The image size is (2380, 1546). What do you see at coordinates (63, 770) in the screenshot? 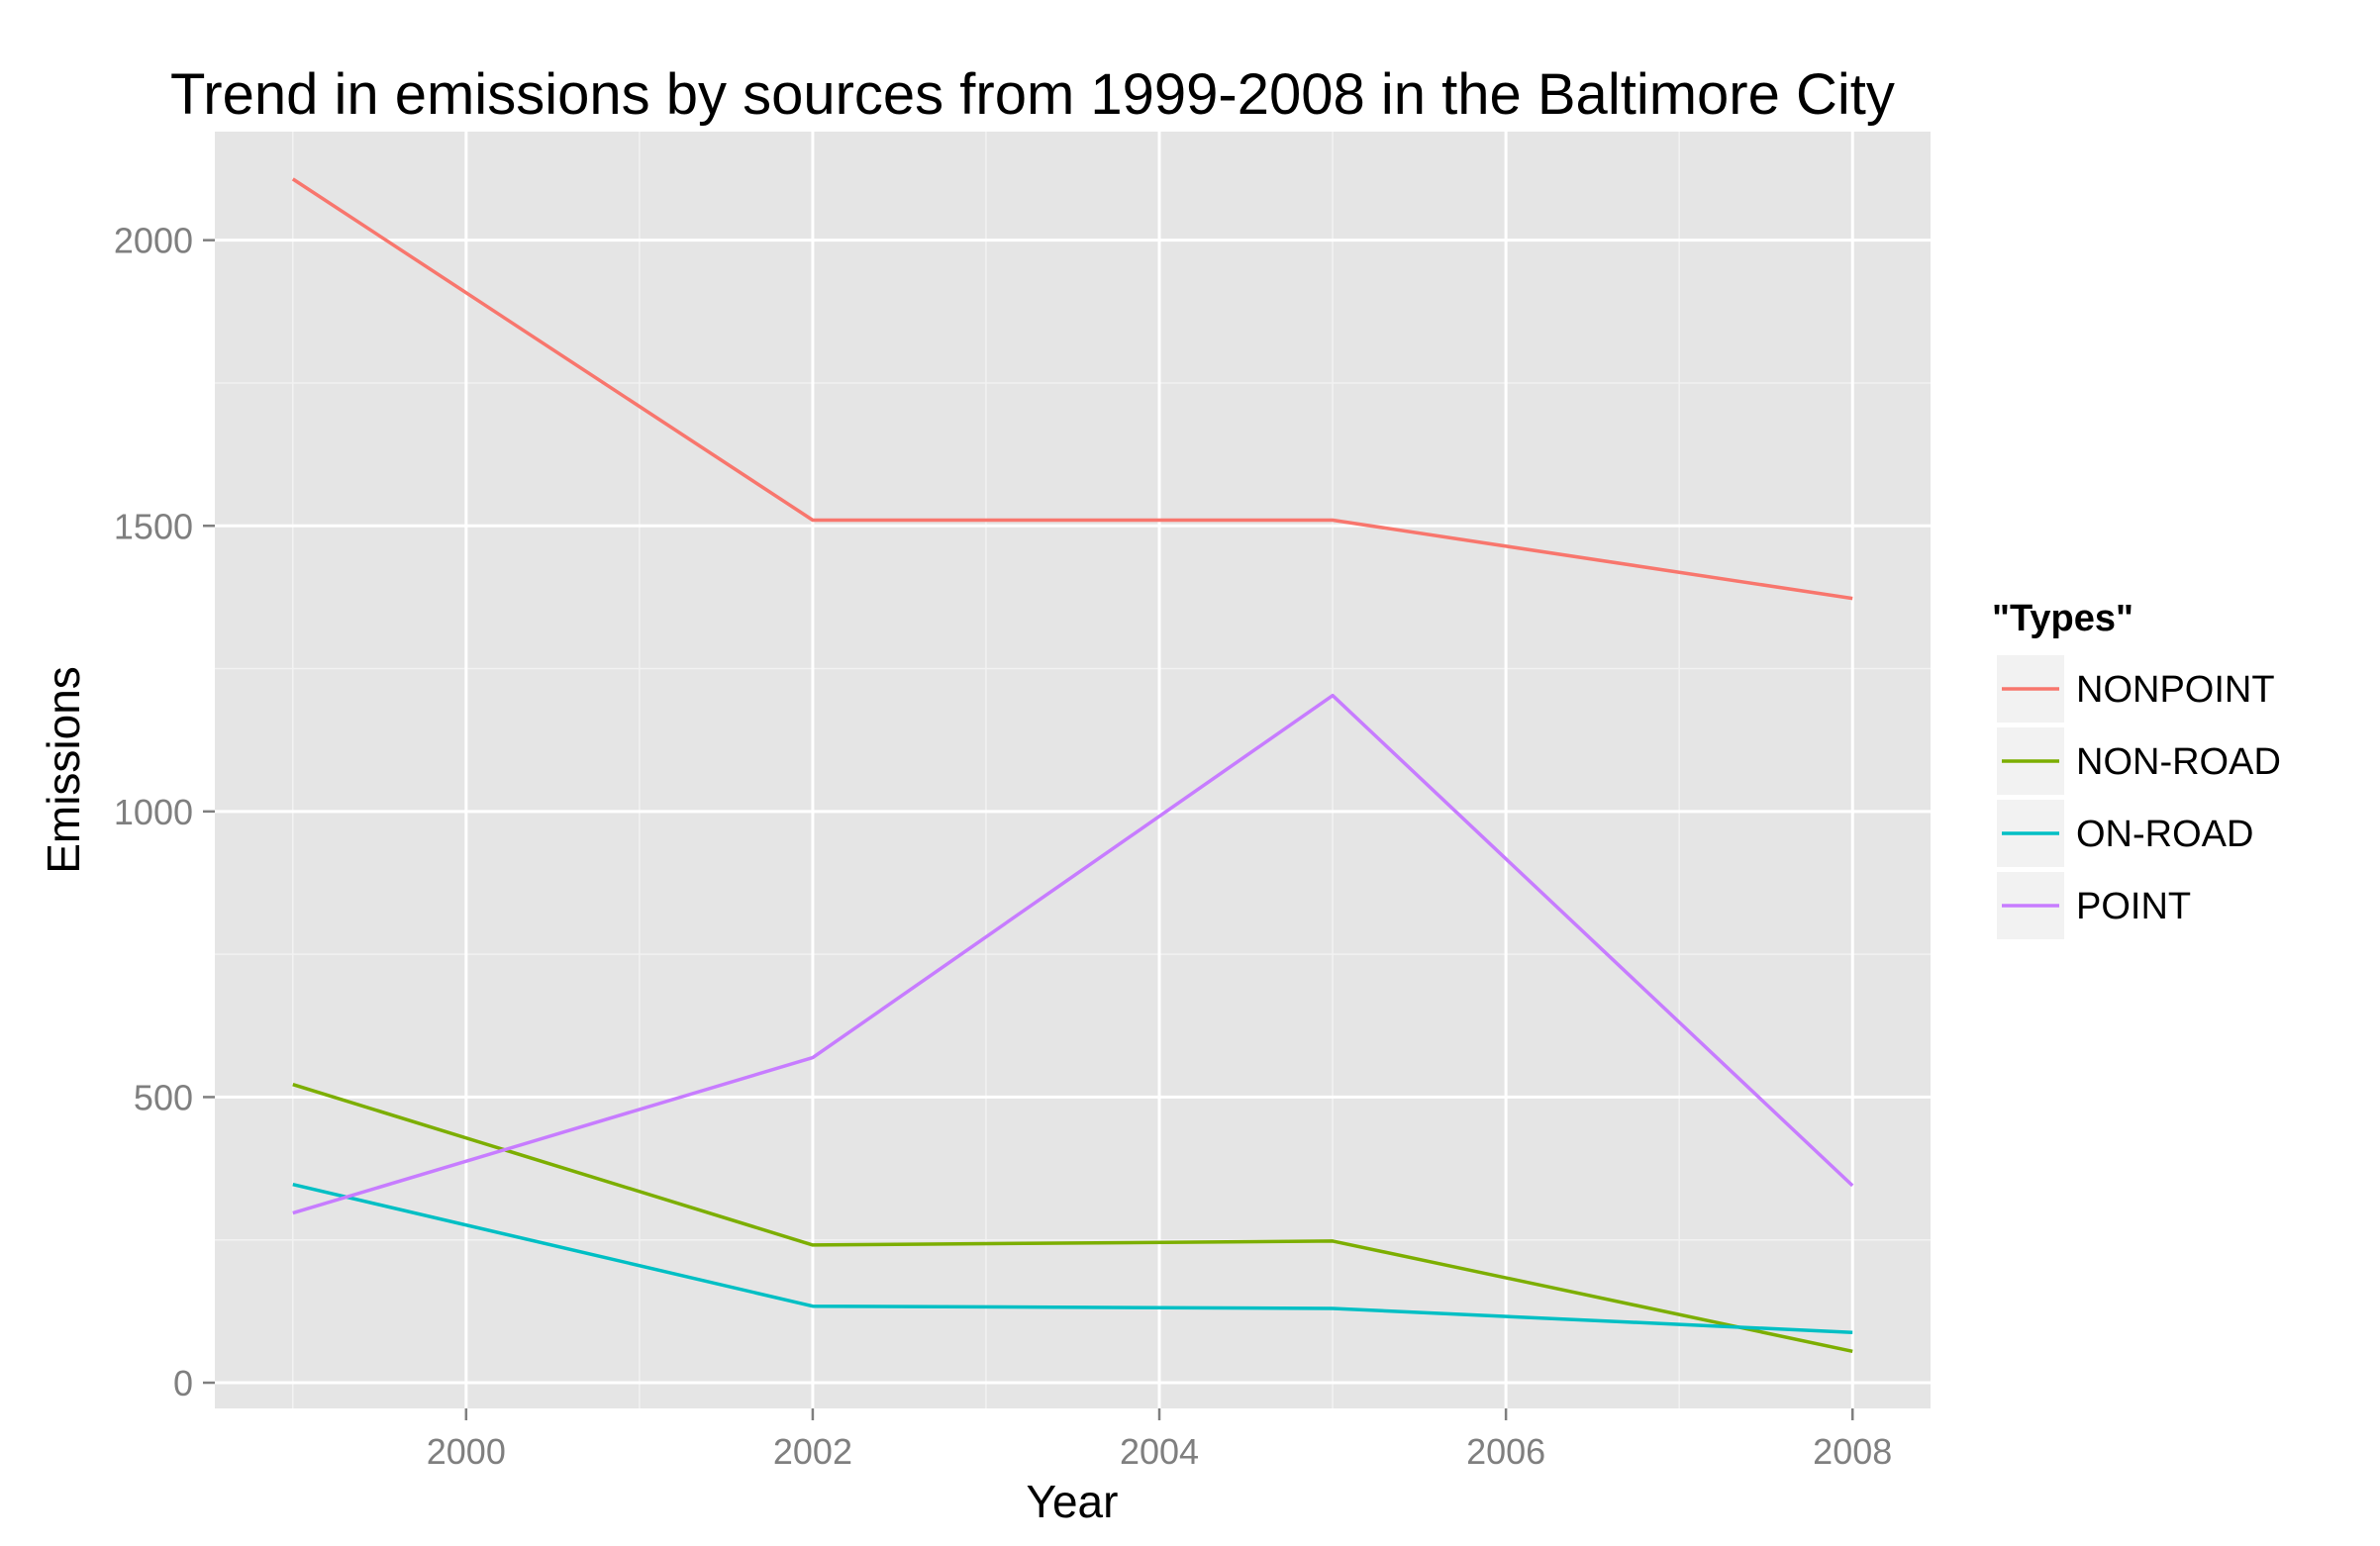
I see `y-axis-title: Emissions` at bounding box center [63, 770].